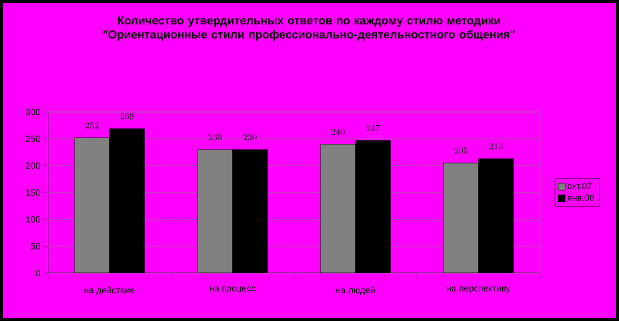  I want to click on y-tick-label: 300, so click(33, 112).